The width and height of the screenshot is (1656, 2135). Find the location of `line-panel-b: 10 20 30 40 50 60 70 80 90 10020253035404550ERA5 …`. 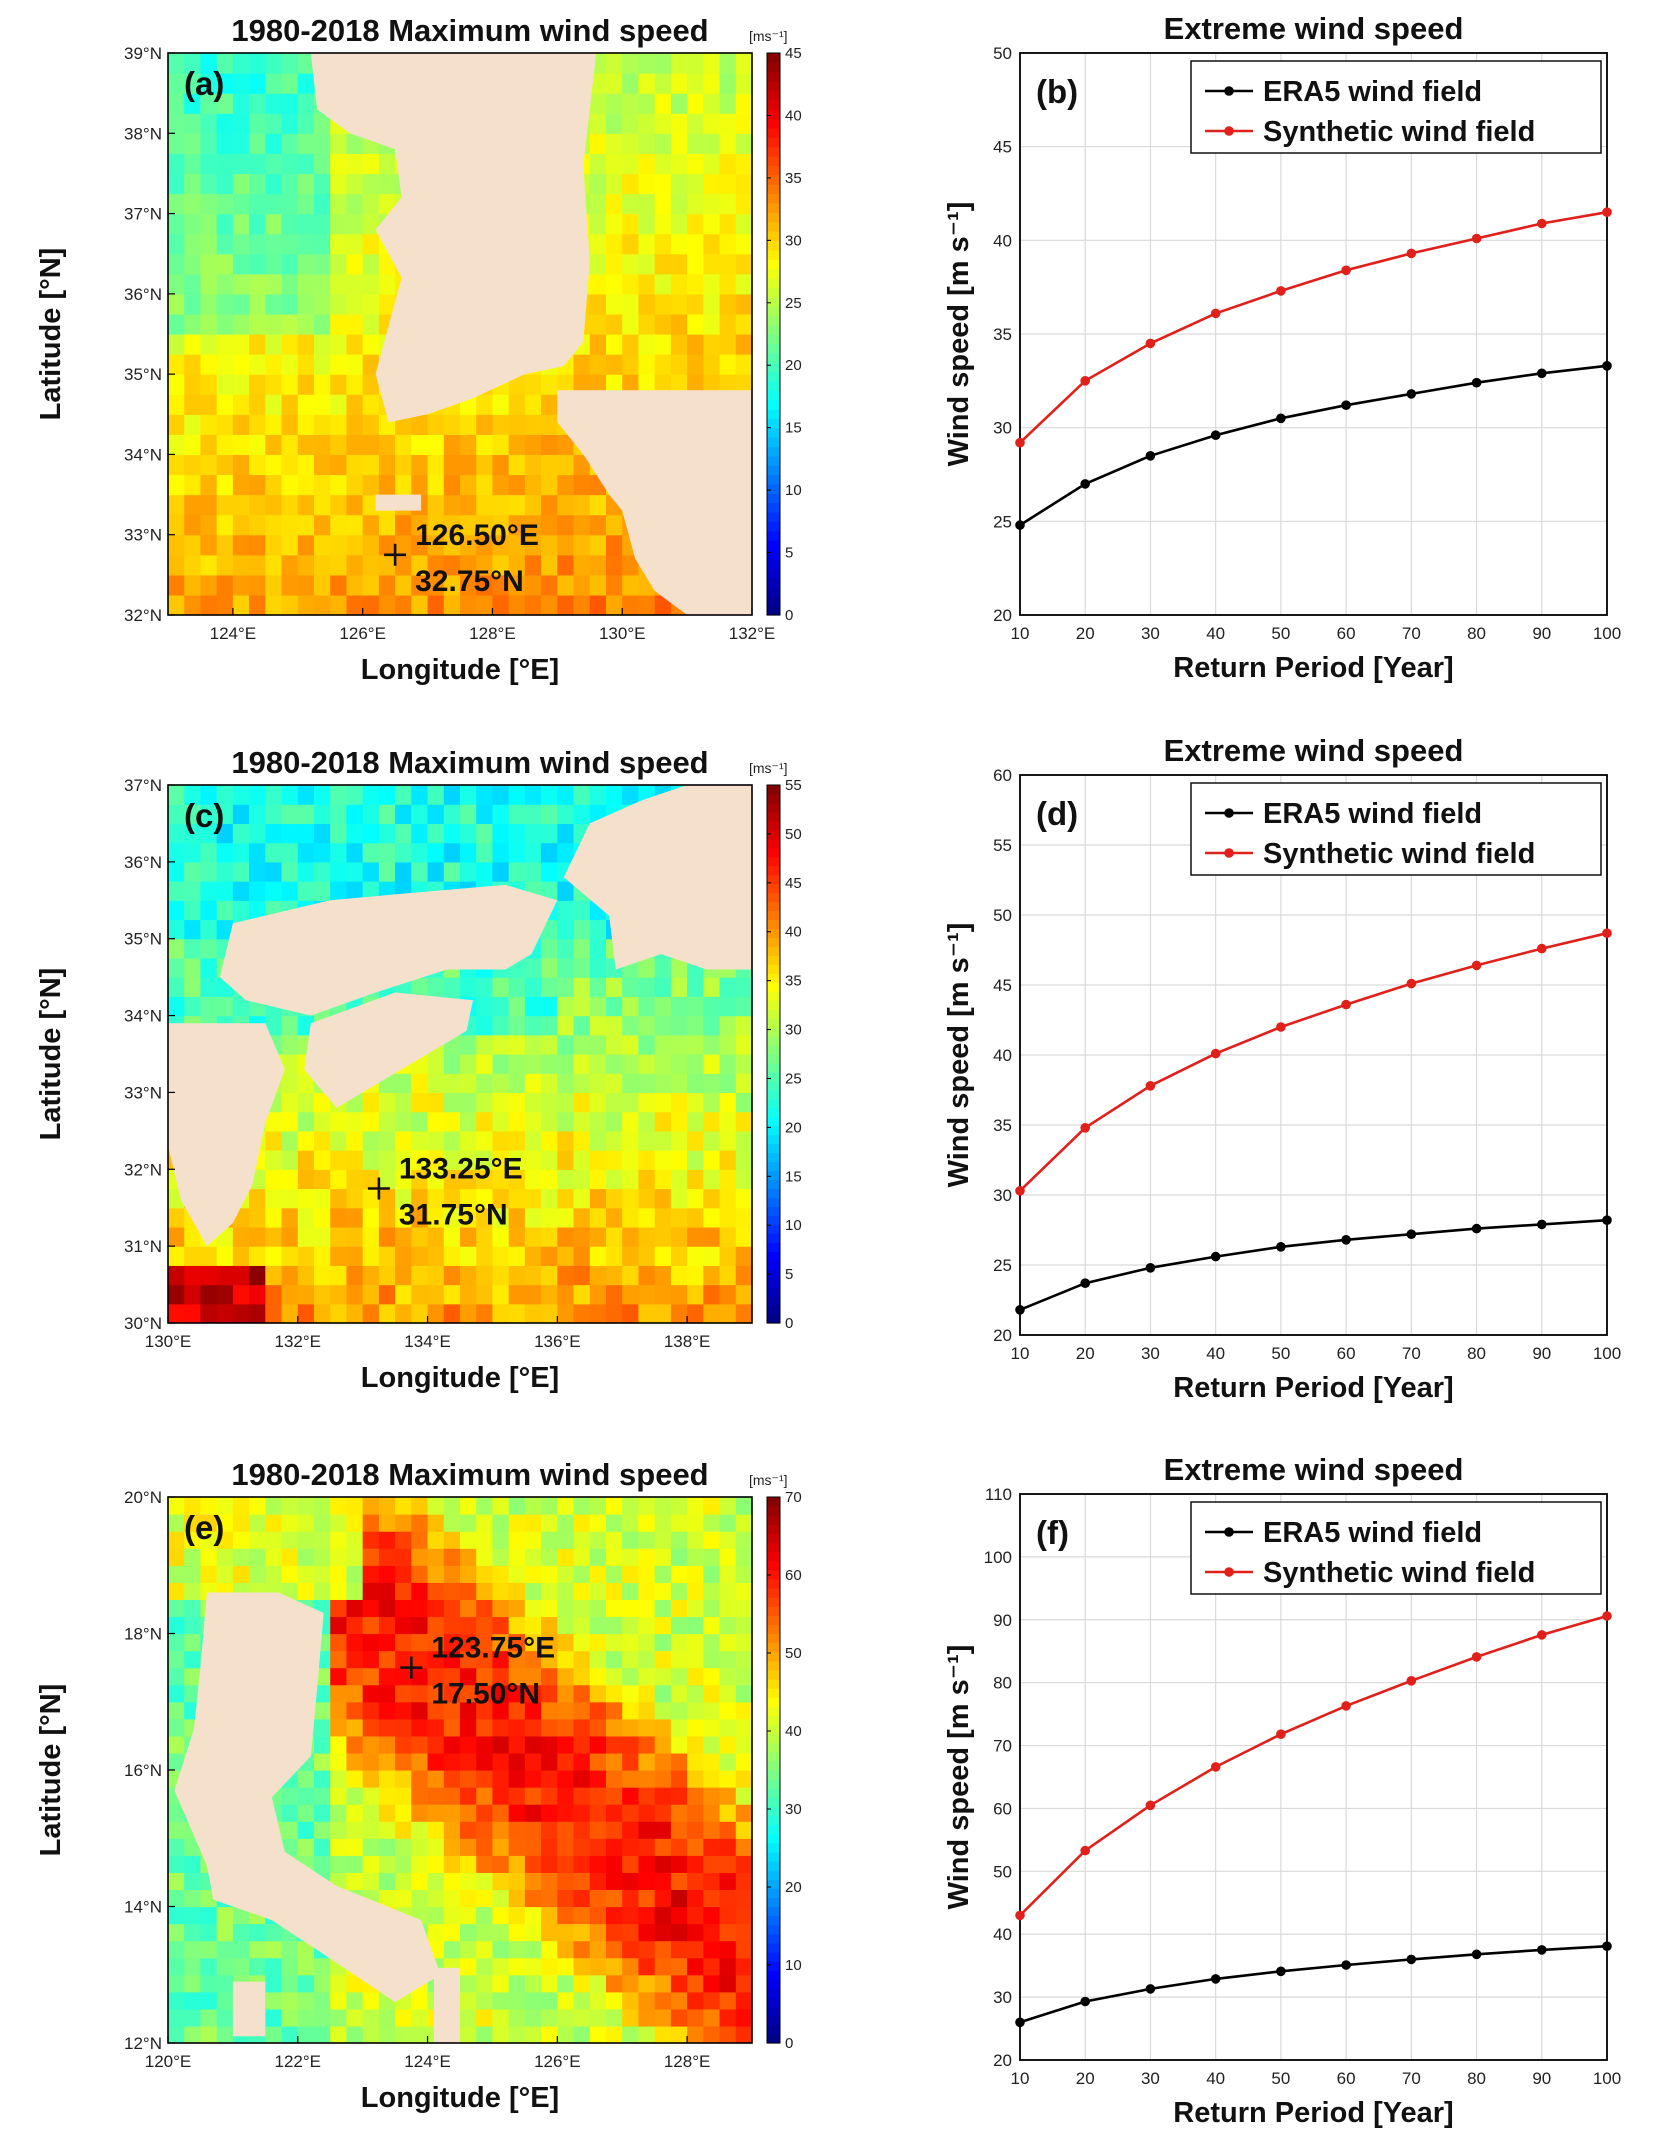

line-panel-b: 10 20 30 40 50 60 70 80 90 10020253035404550ERA5 … is located at coordinates (1282, 347).